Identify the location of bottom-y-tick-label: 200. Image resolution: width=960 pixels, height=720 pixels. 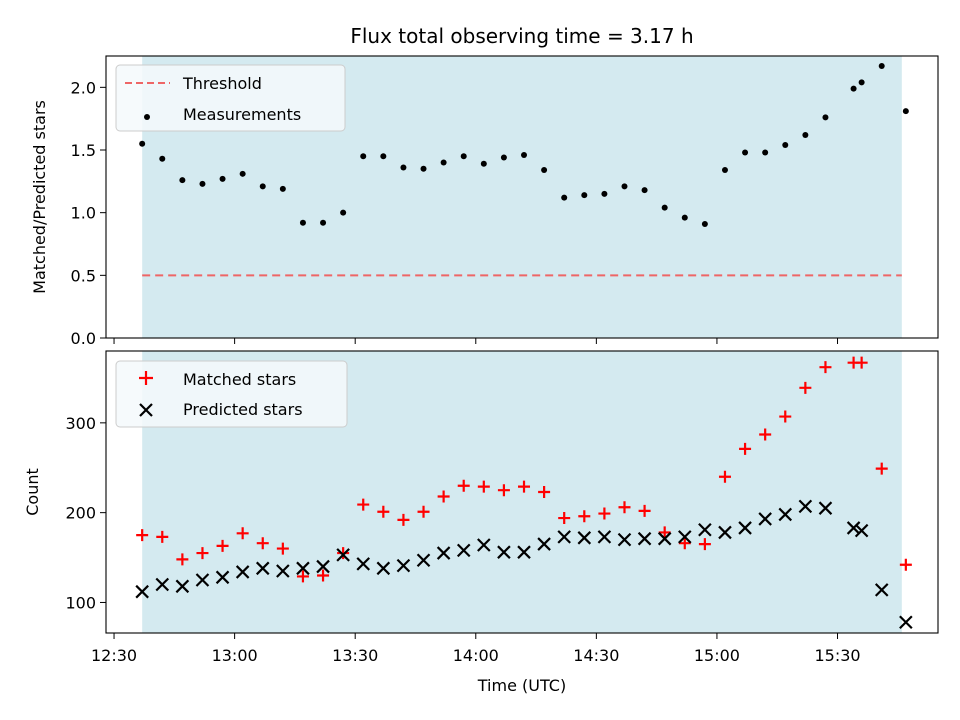
(80, 513).